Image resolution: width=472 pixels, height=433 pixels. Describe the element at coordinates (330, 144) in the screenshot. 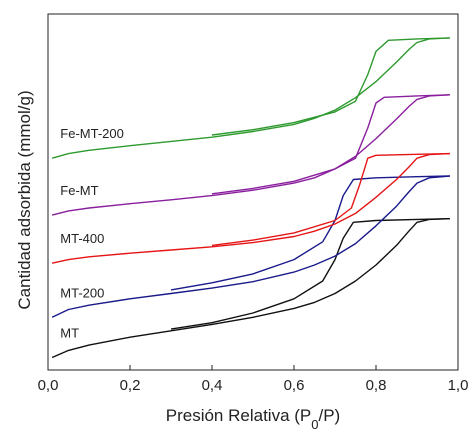

I see `series-fe-mt-desorption-line` at that location.